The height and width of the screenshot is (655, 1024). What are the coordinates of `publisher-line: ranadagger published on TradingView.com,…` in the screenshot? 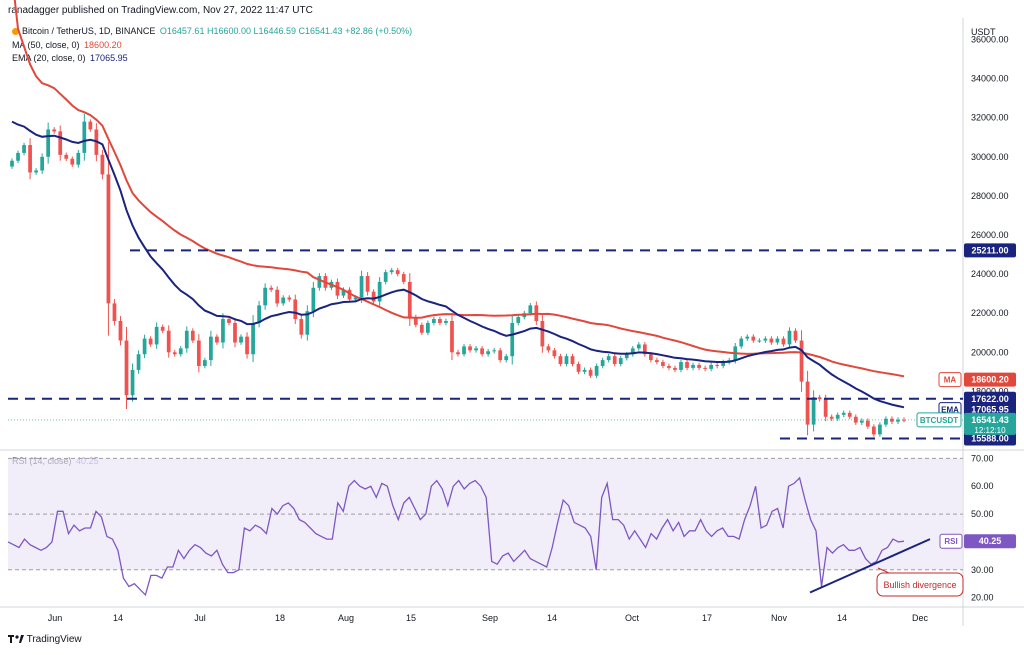 It's located at (160, 10).